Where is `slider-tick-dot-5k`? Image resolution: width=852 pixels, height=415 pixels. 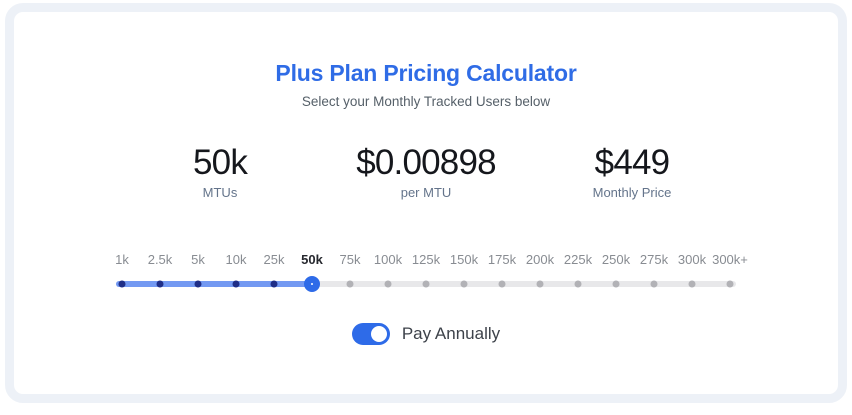 slider-tick-dot-5k is located at coordinates (198, 284).